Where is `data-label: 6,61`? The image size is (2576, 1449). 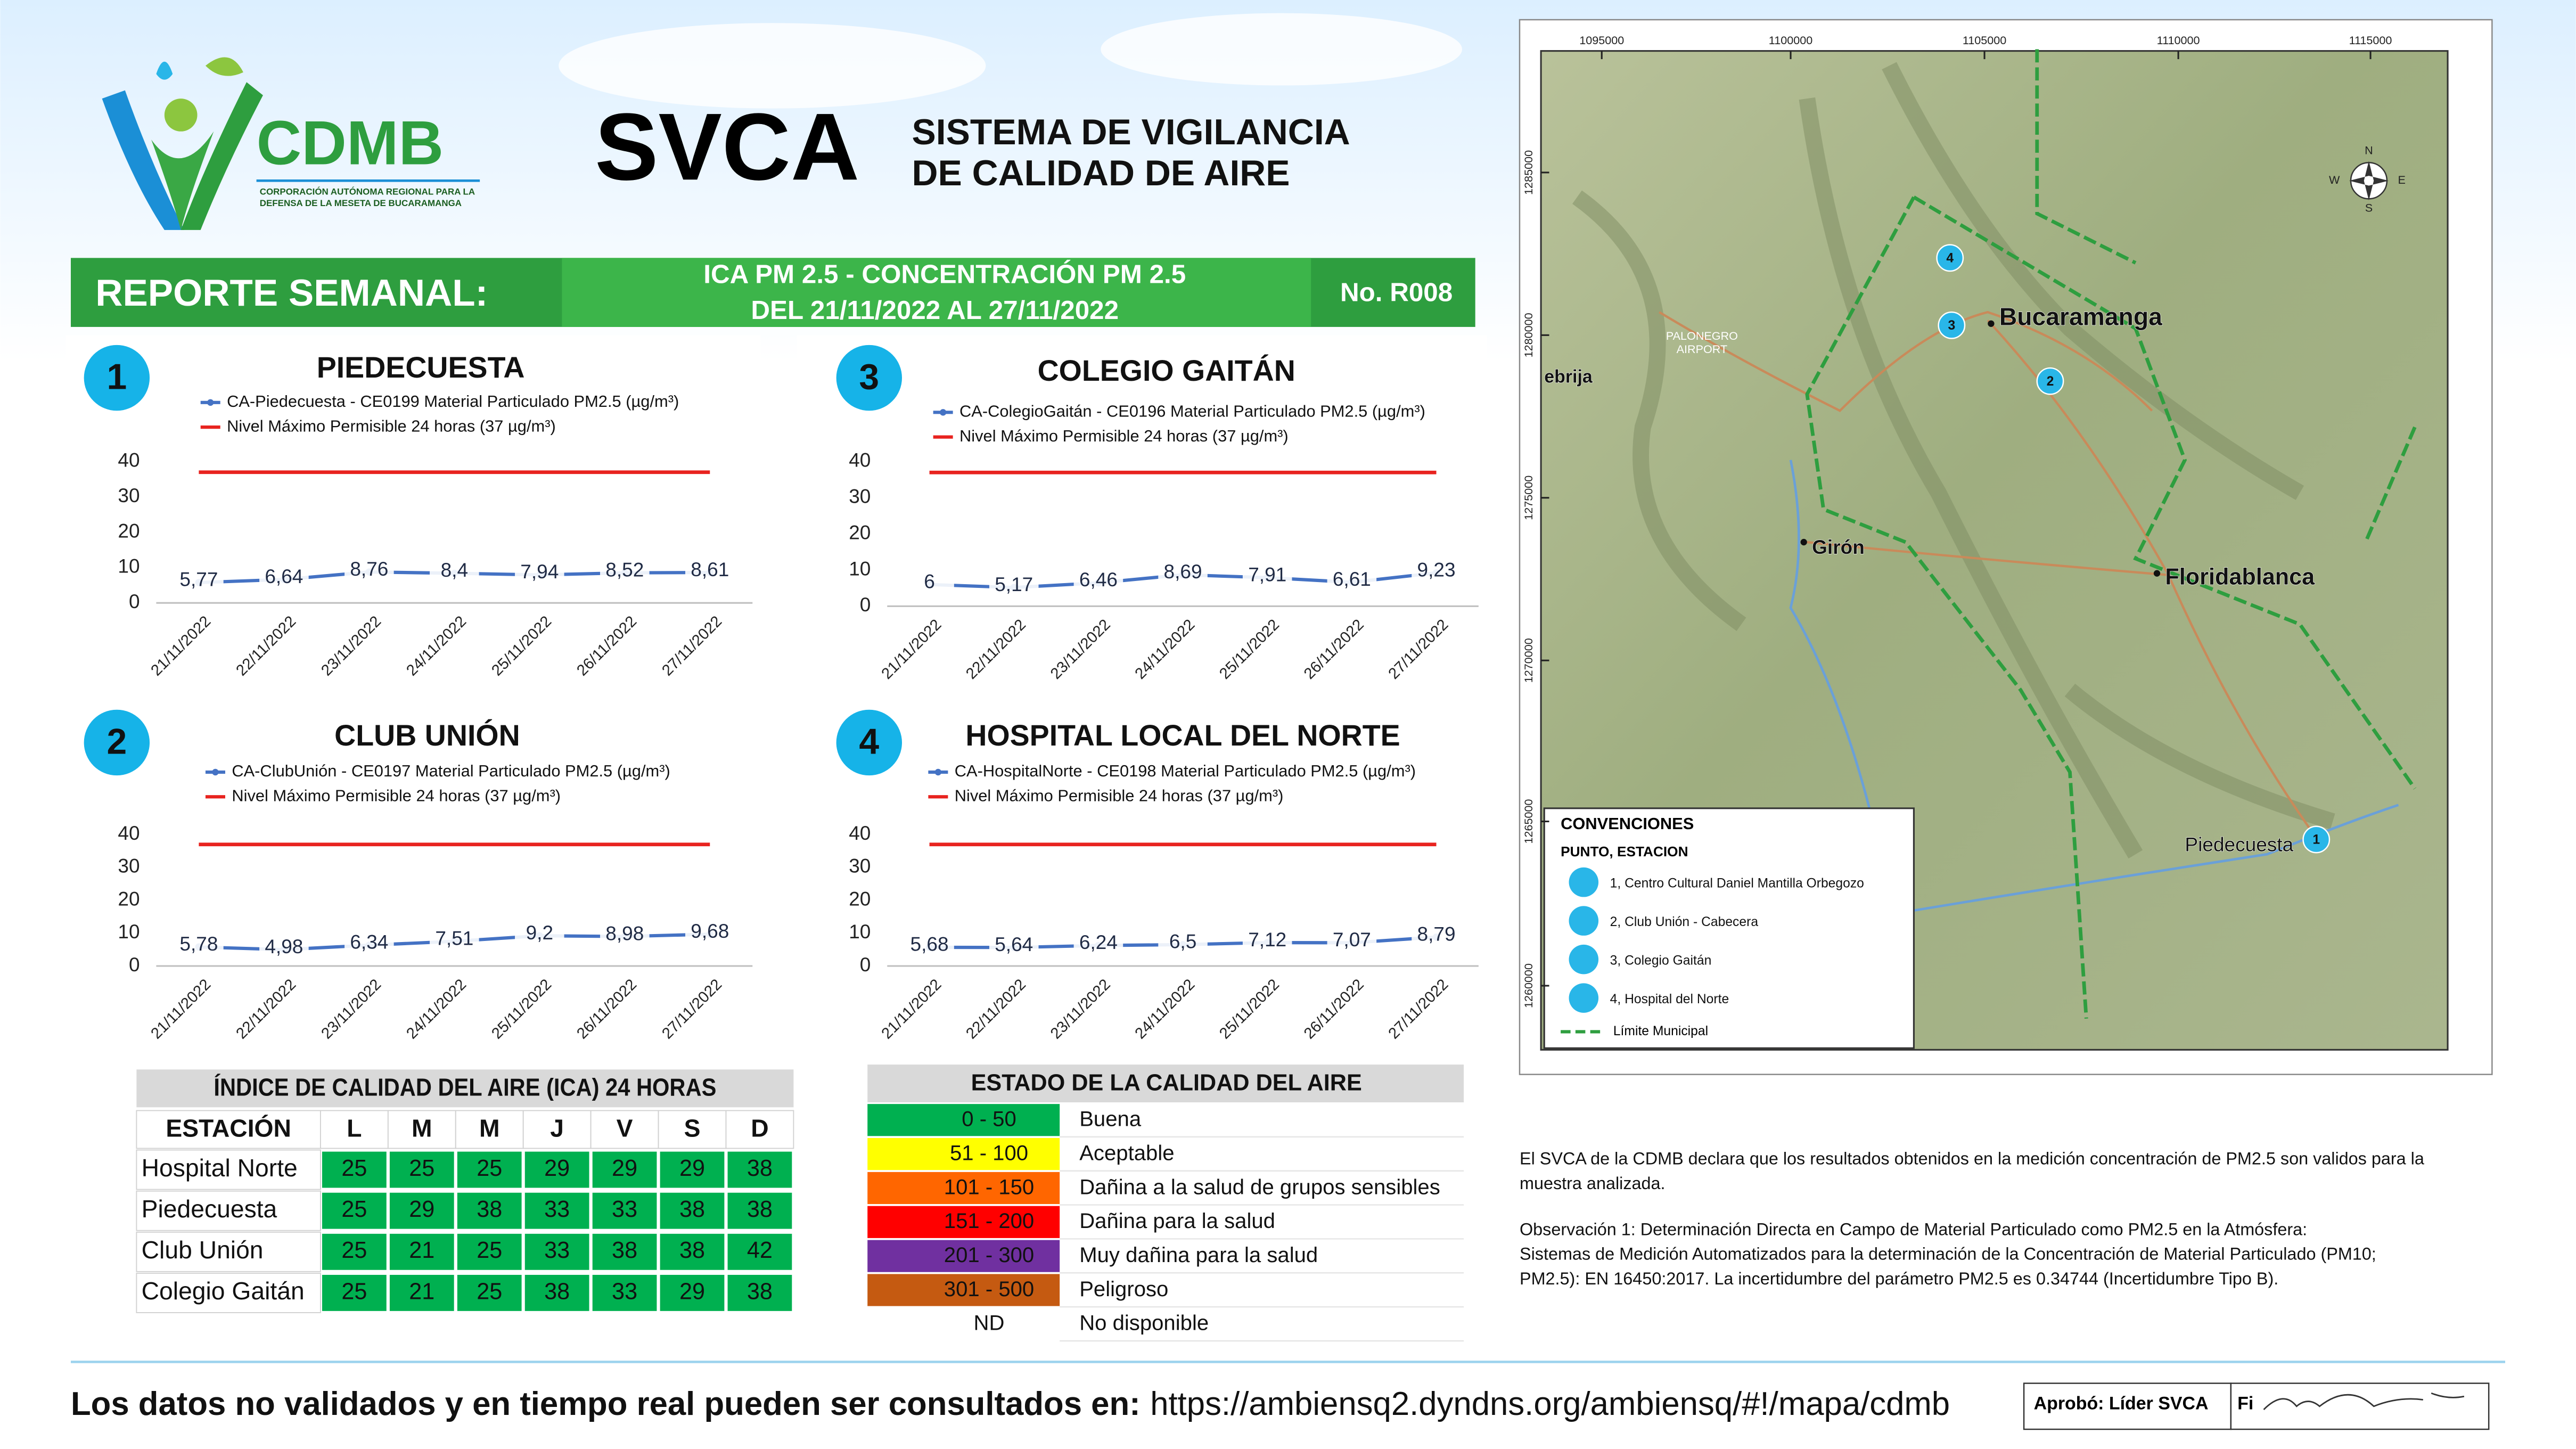 data-label: 6,61 is located at coordinates (1352, 579).